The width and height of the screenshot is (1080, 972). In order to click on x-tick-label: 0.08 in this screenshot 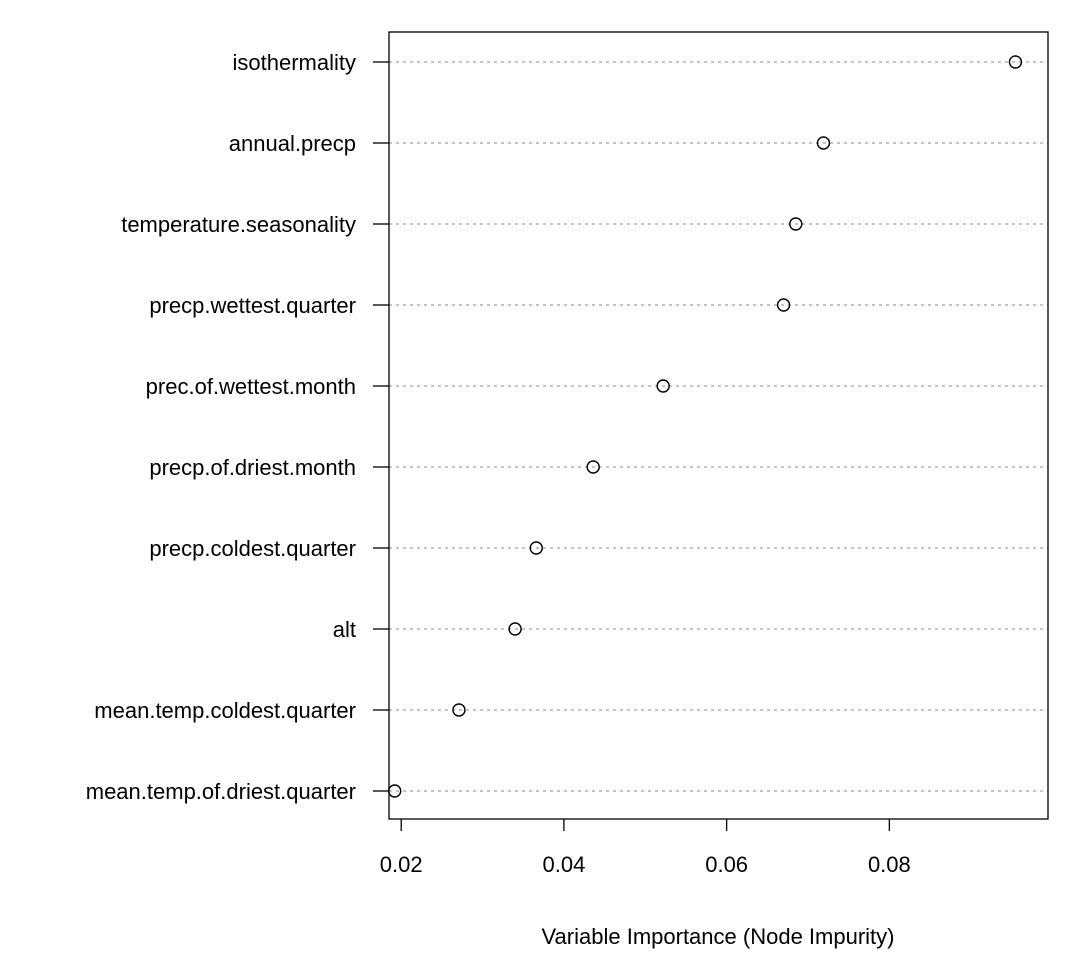, I will do `click(889, 864)`.